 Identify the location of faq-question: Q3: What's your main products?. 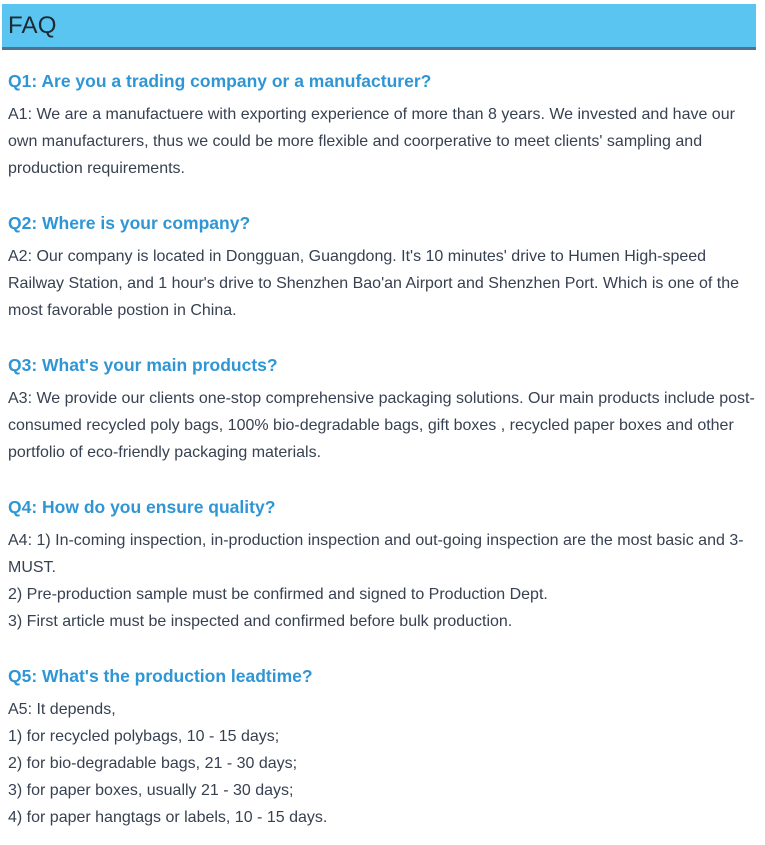
(143, 365).